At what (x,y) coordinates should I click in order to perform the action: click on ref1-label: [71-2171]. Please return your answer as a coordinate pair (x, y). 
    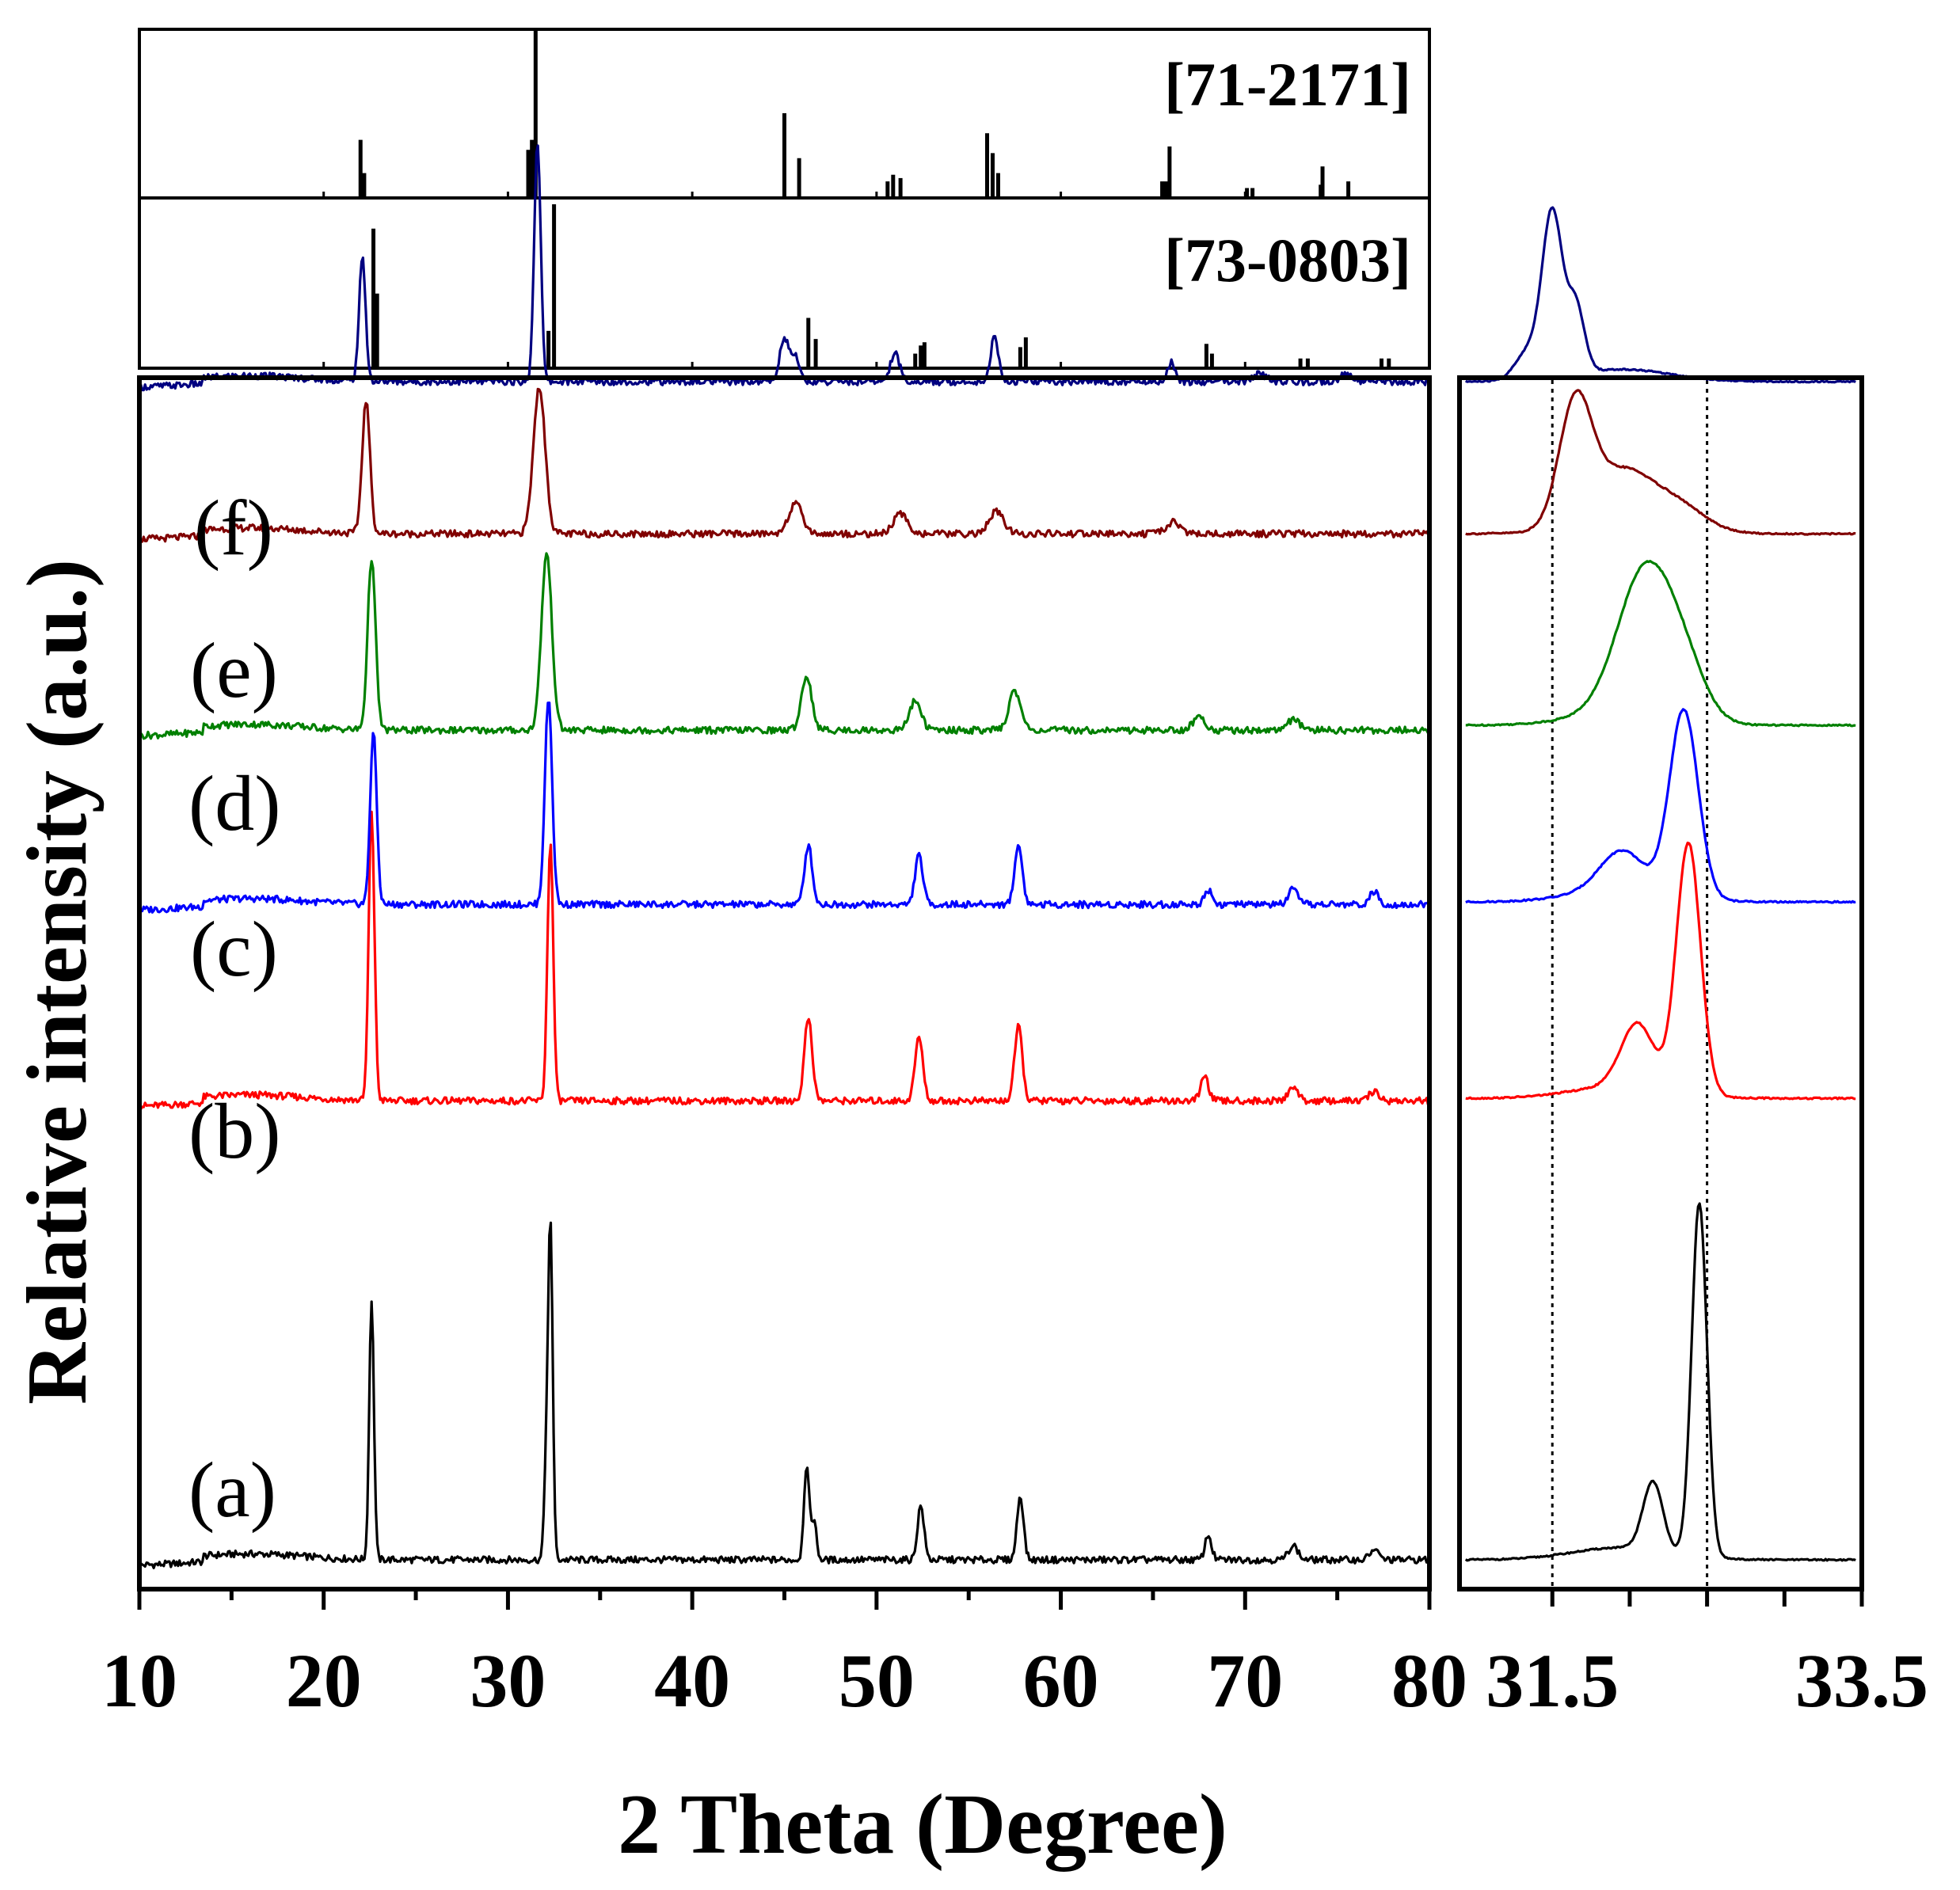
    Looking at the image, I should click on (1287, 84).